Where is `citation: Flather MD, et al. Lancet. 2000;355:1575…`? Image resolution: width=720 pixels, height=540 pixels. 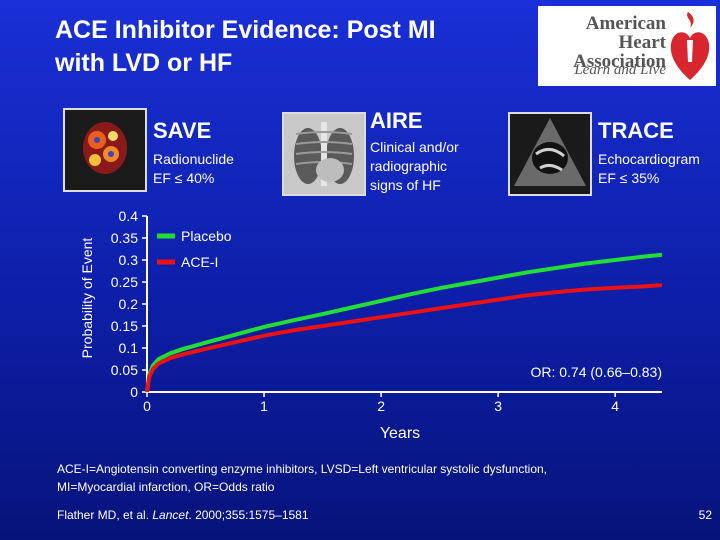
citation: Flather MD, et al. Lancet. 2000;355:1575… is located at coordinates (183, 515).